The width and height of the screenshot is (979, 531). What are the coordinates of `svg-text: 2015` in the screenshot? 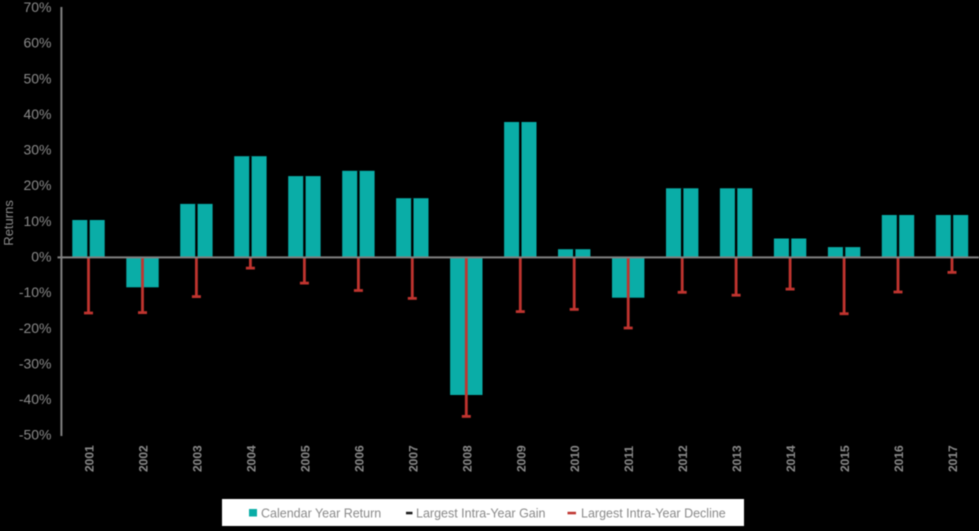 It's located at (845, 458).